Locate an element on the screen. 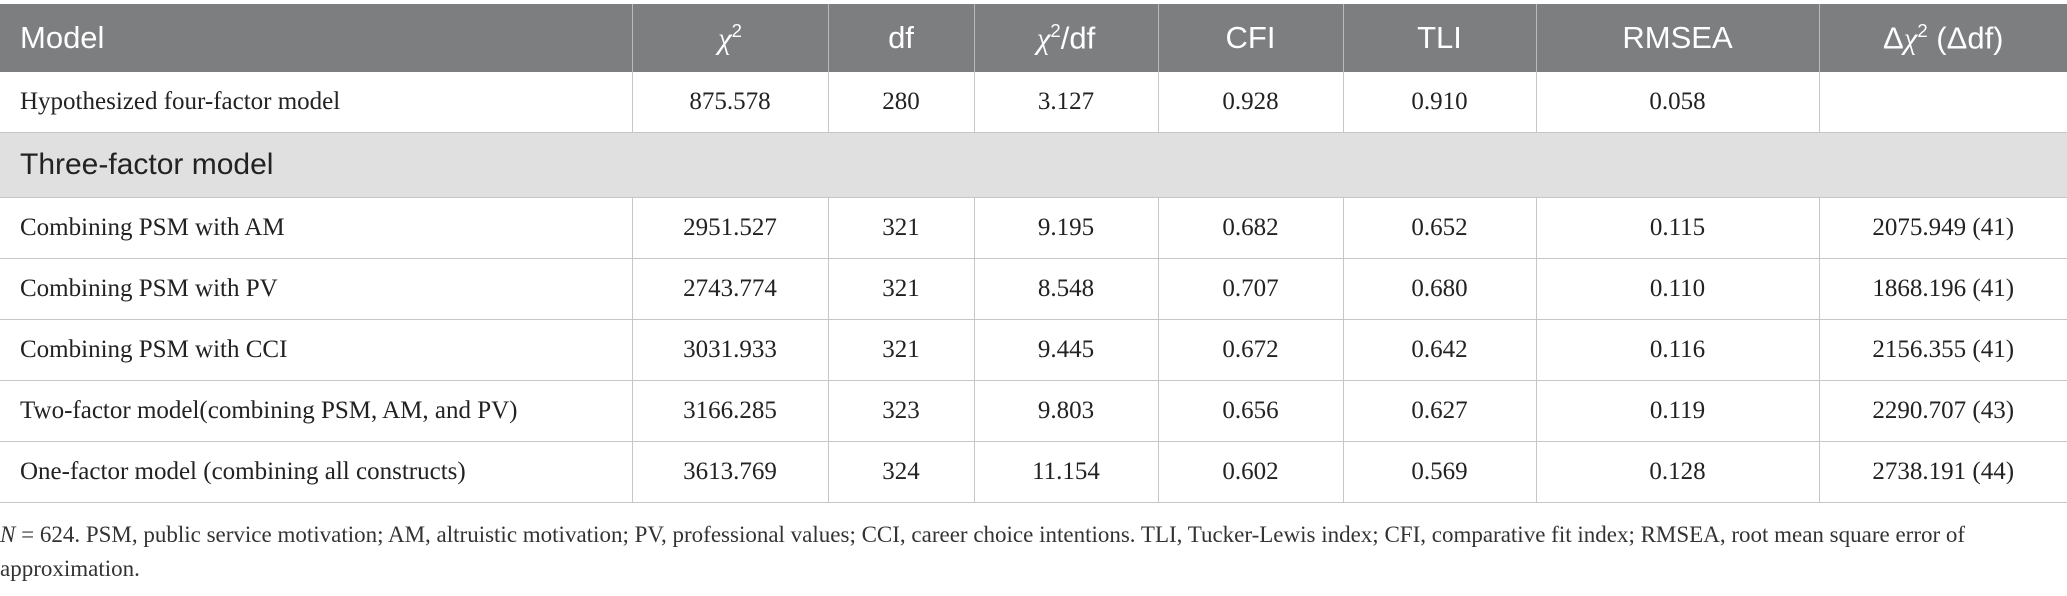 The width and height of the screenshot is (2067, 596). cell-model: Combining PSM with AM is located at coordinates (316, 228).